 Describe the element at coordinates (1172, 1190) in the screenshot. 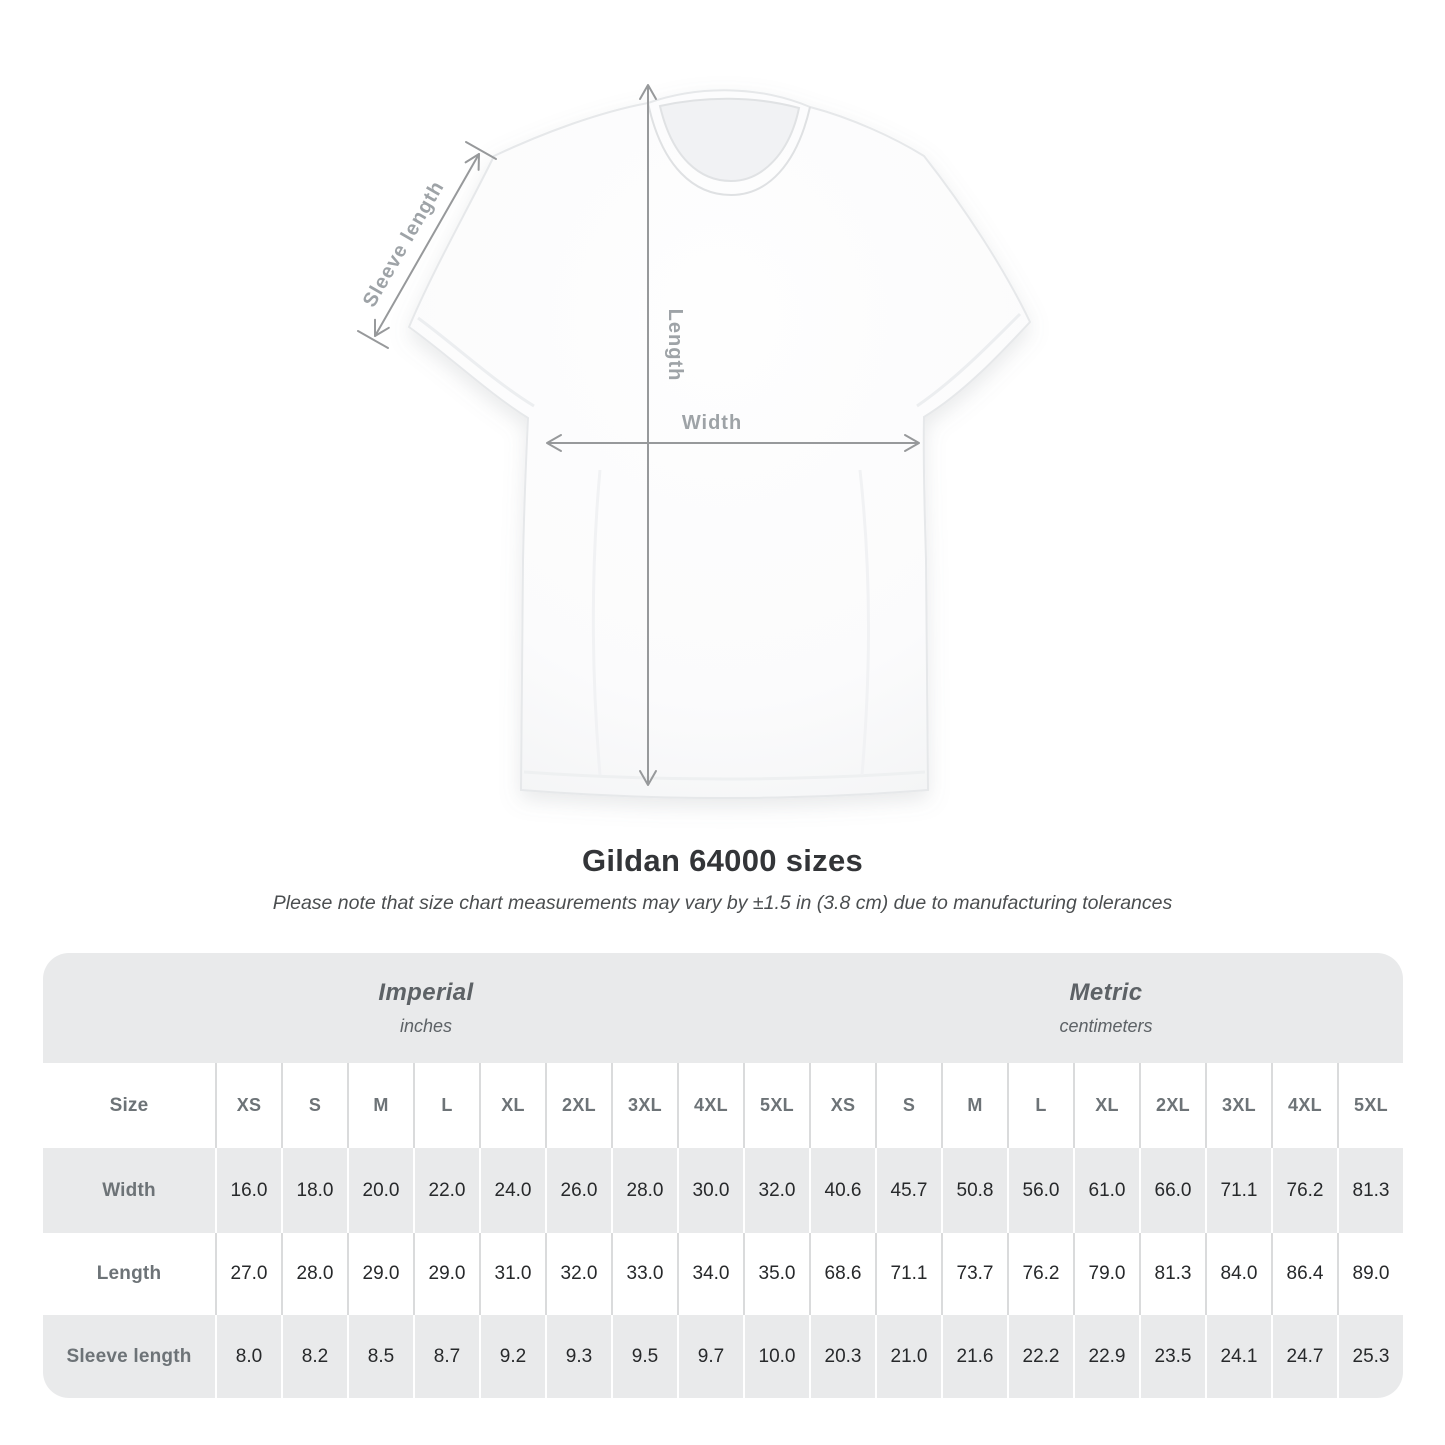

I see `table-cell: 66.0` at that location.